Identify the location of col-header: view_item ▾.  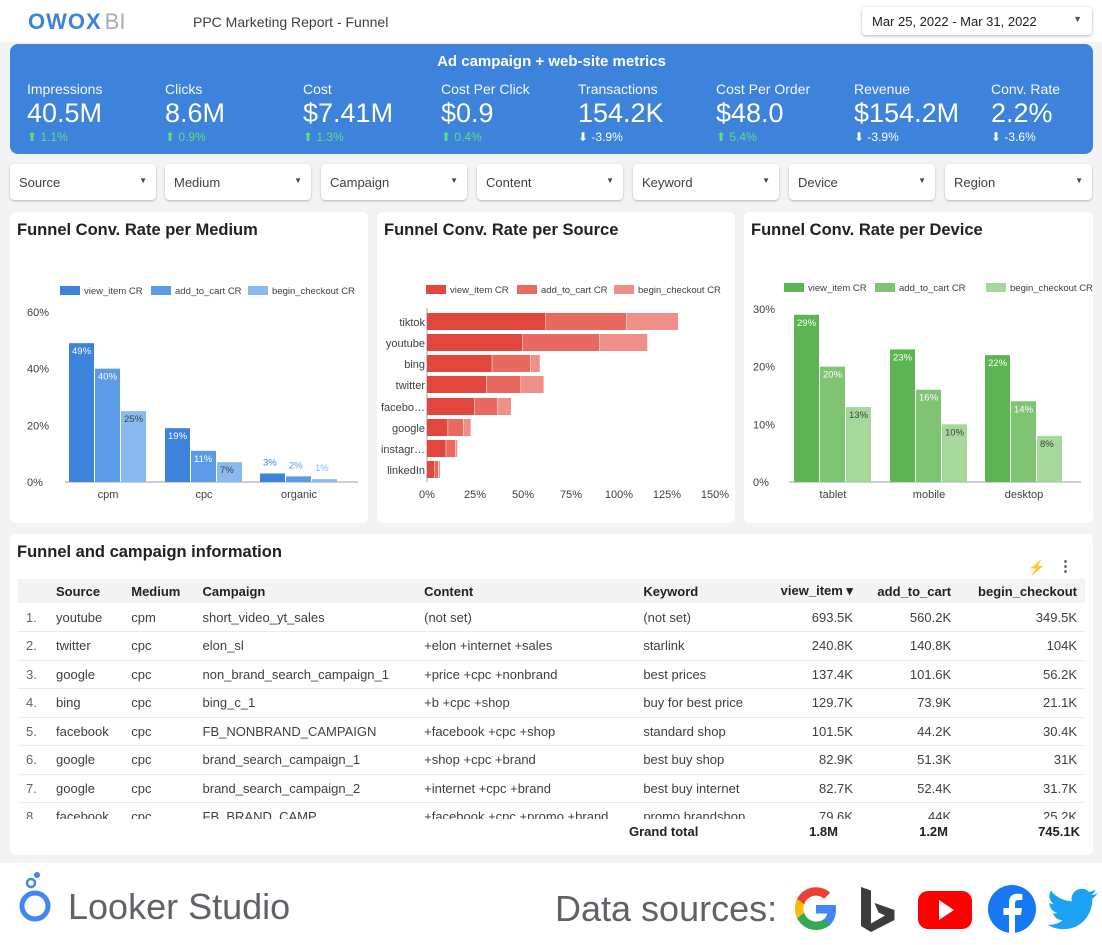
(812, 591).